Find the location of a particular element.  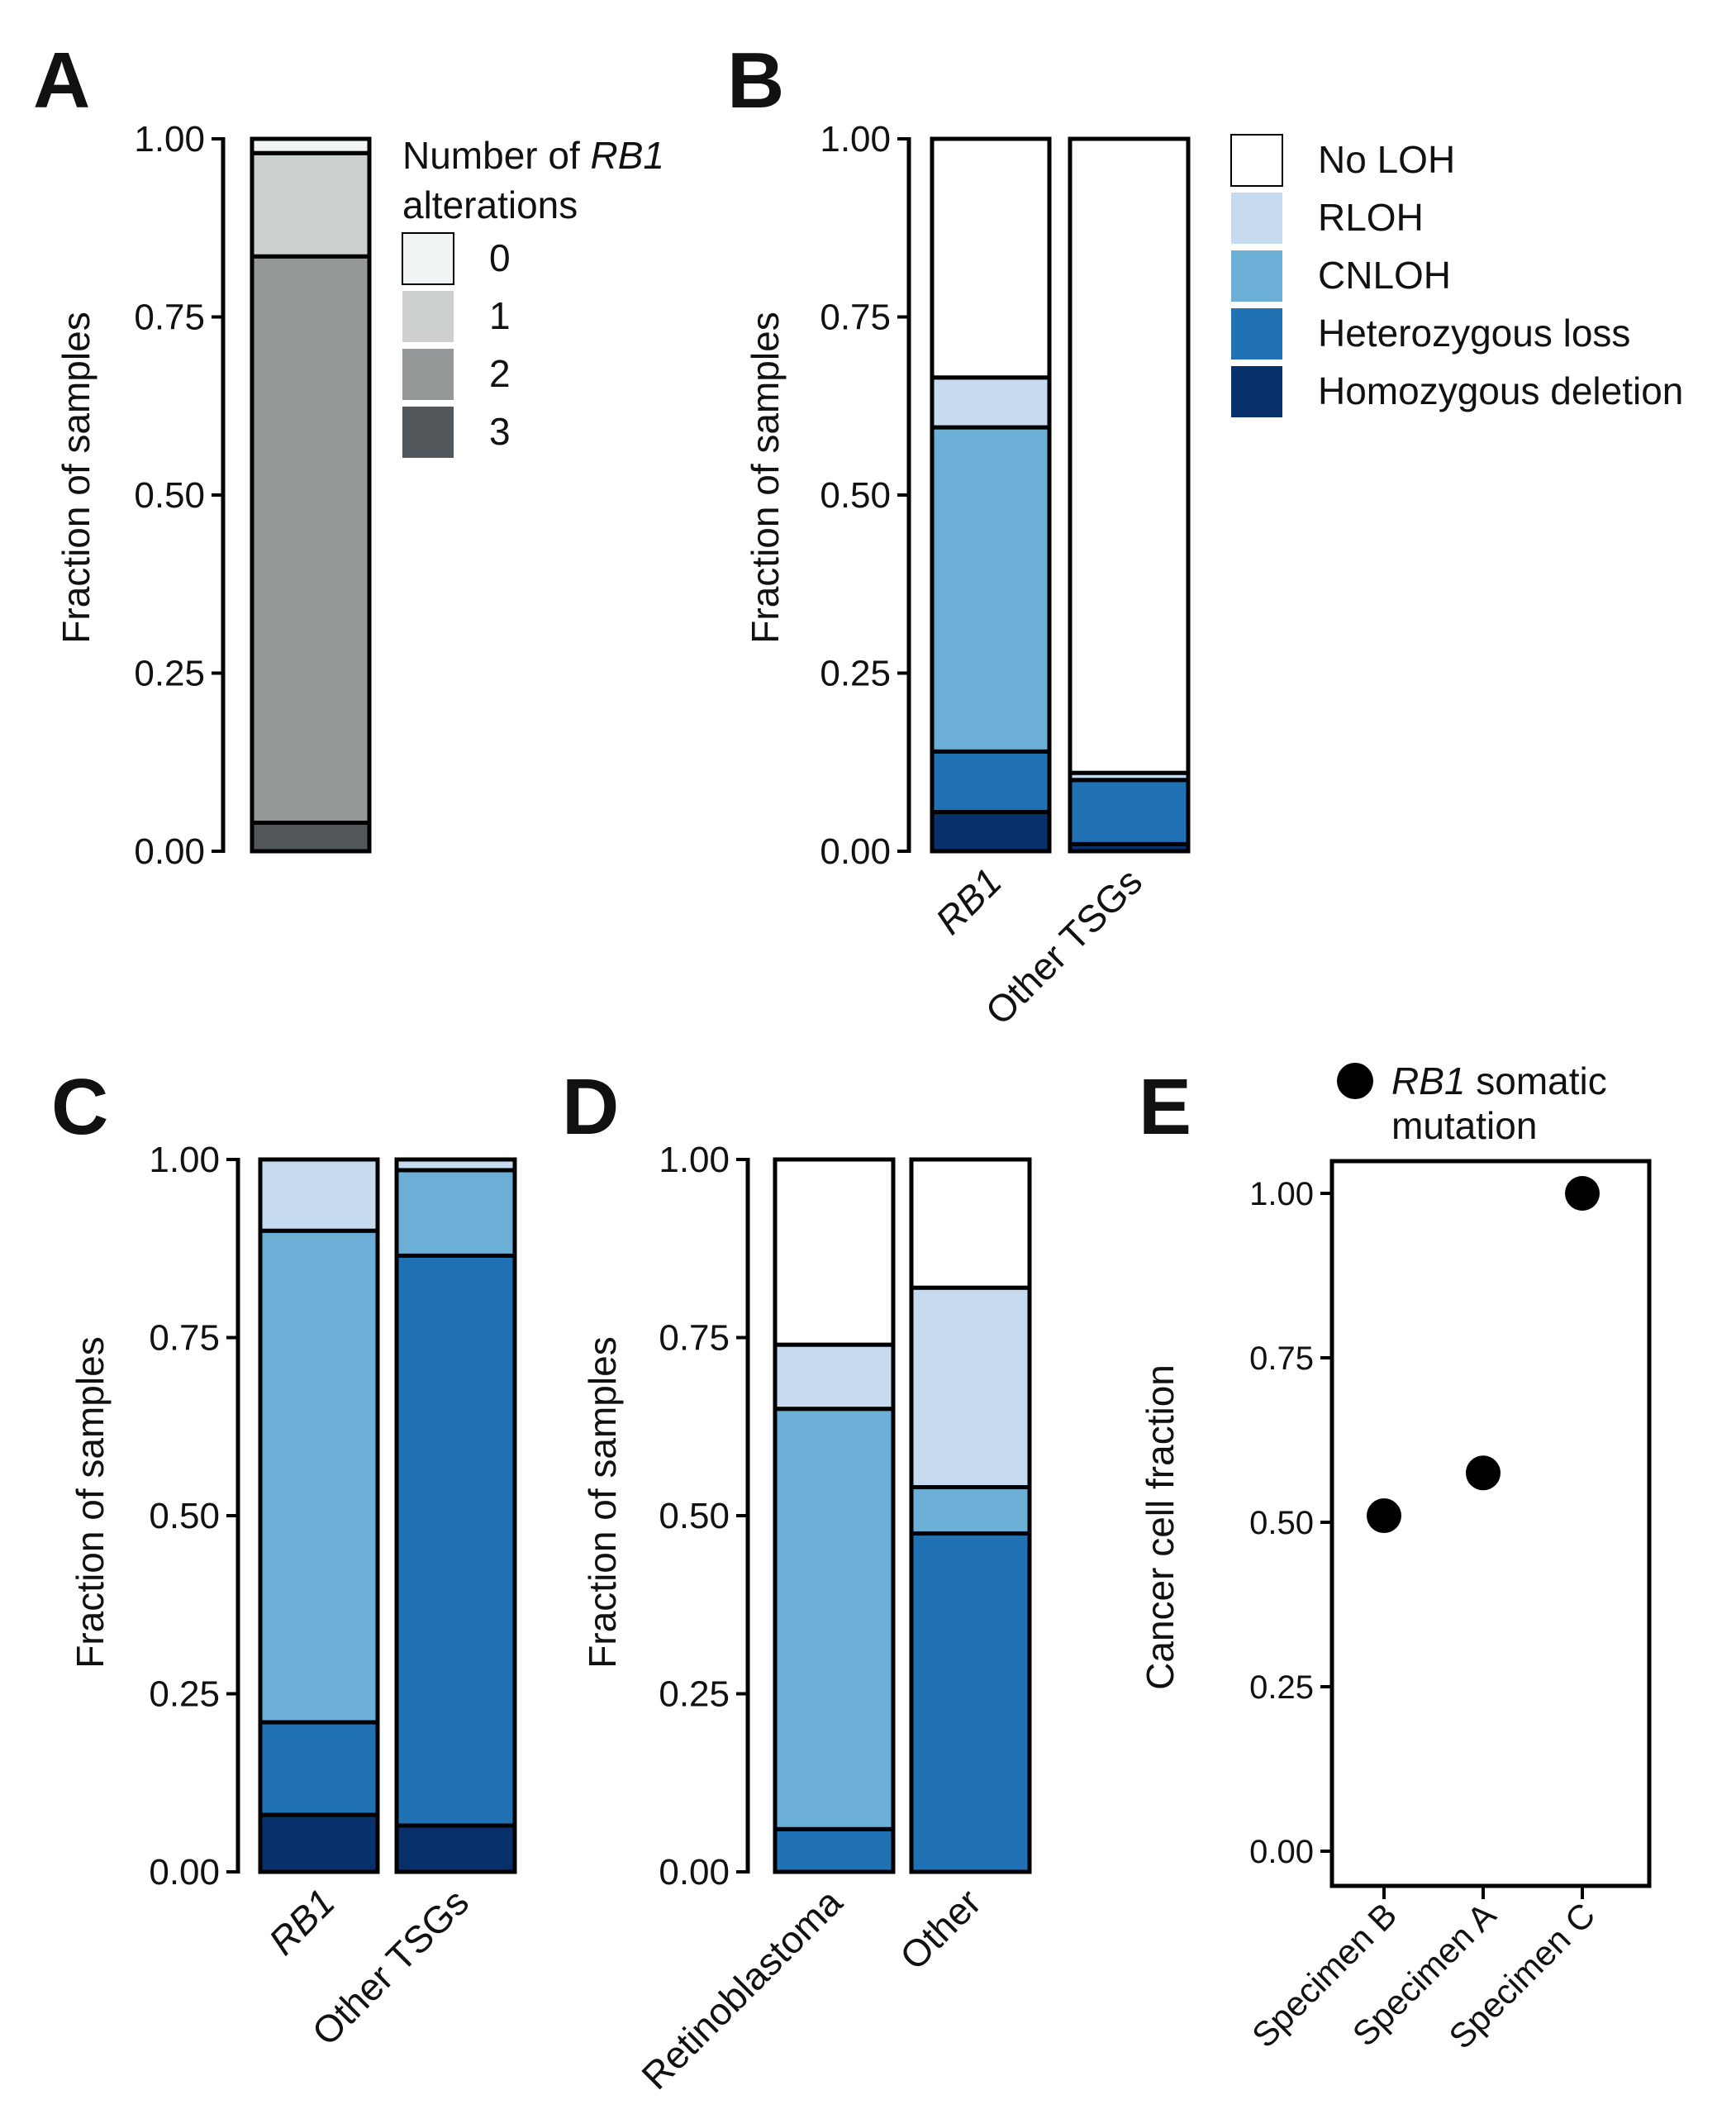

legend-swatch-cnloh is located at coordinates (1257, 276).